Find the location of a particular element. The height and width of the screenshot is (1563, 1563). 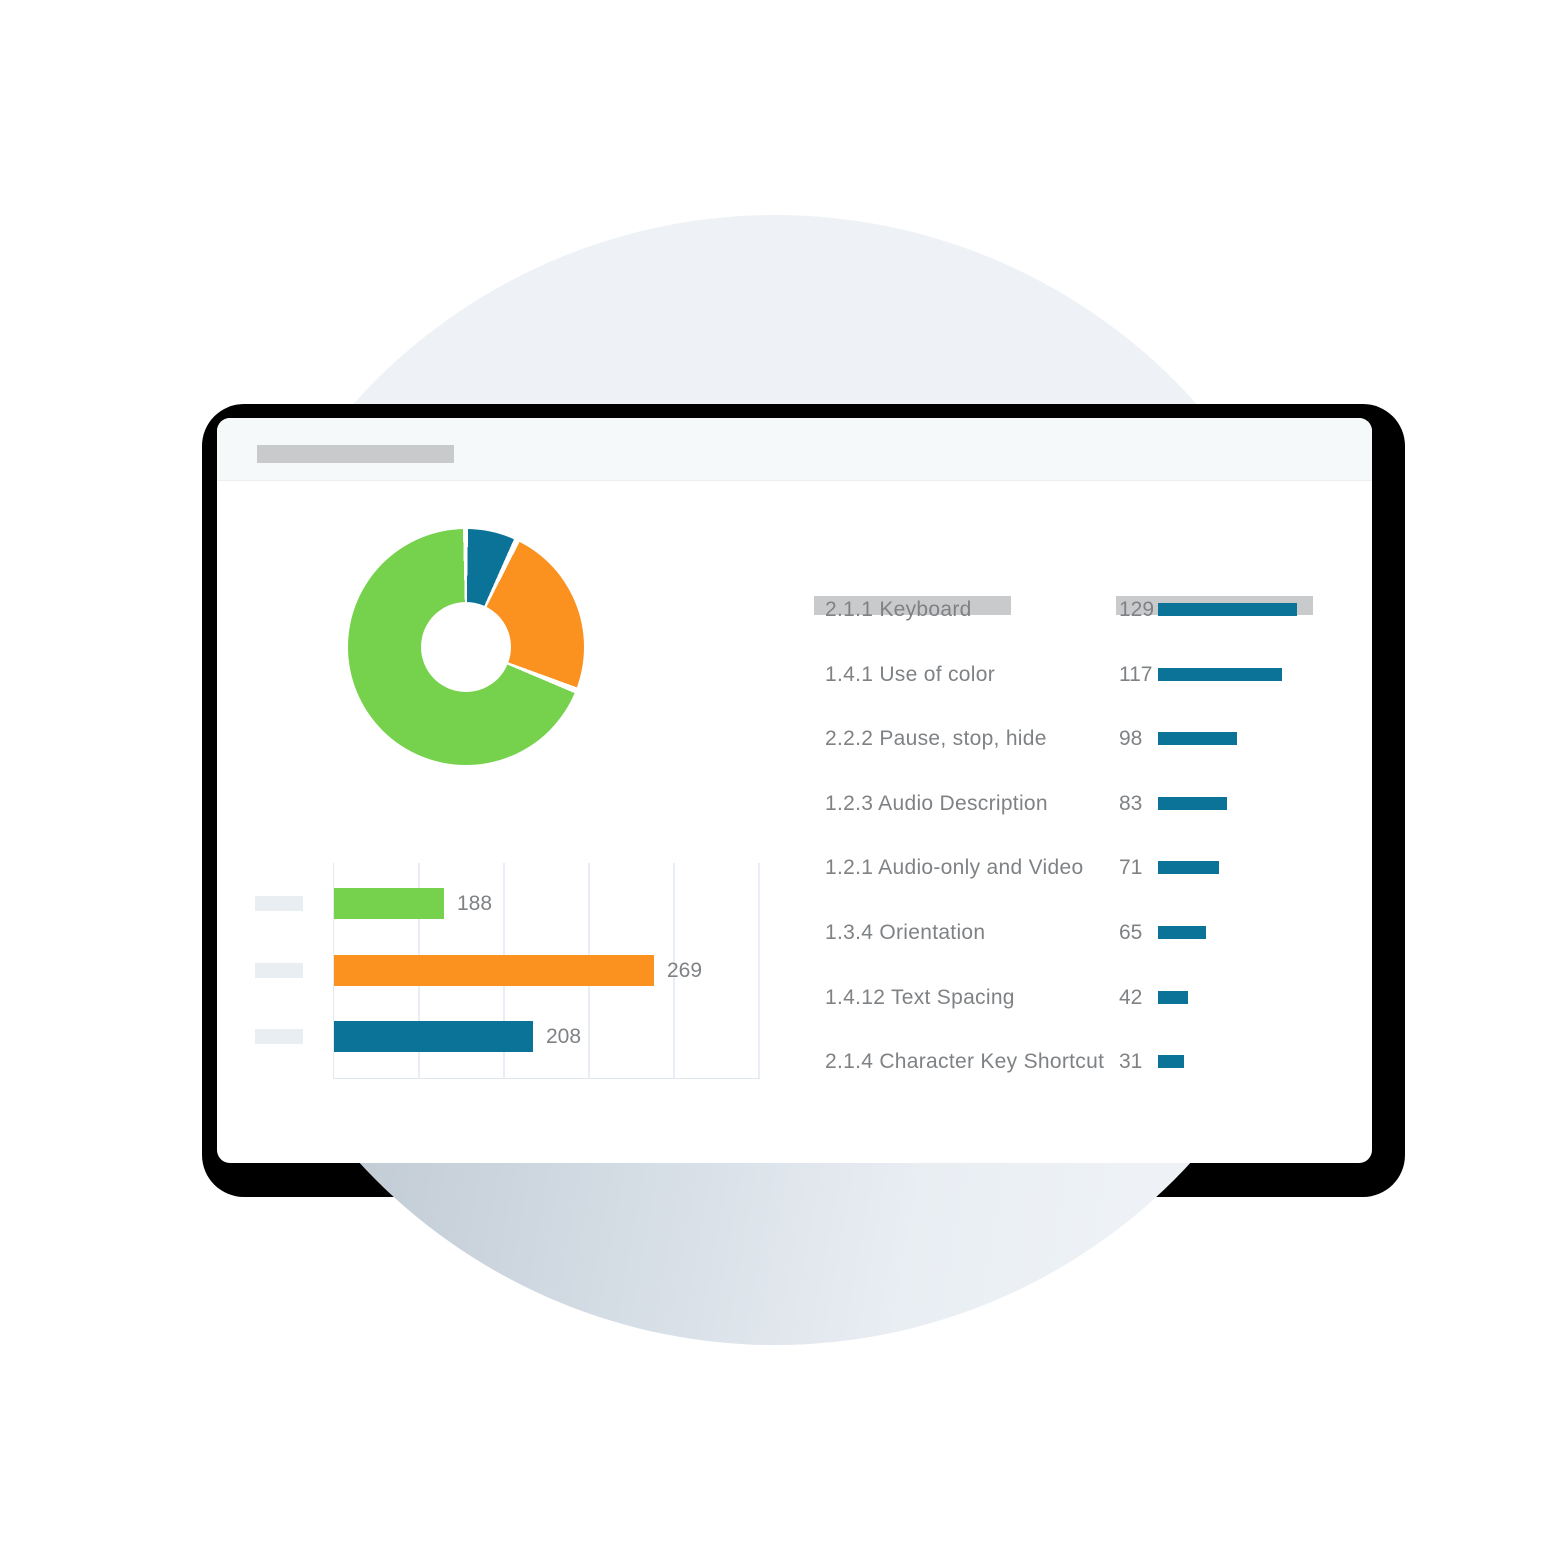

criteria-row: 2.1.4 Character Key Shortcut 31 is located at coordinates (1098, 1062).